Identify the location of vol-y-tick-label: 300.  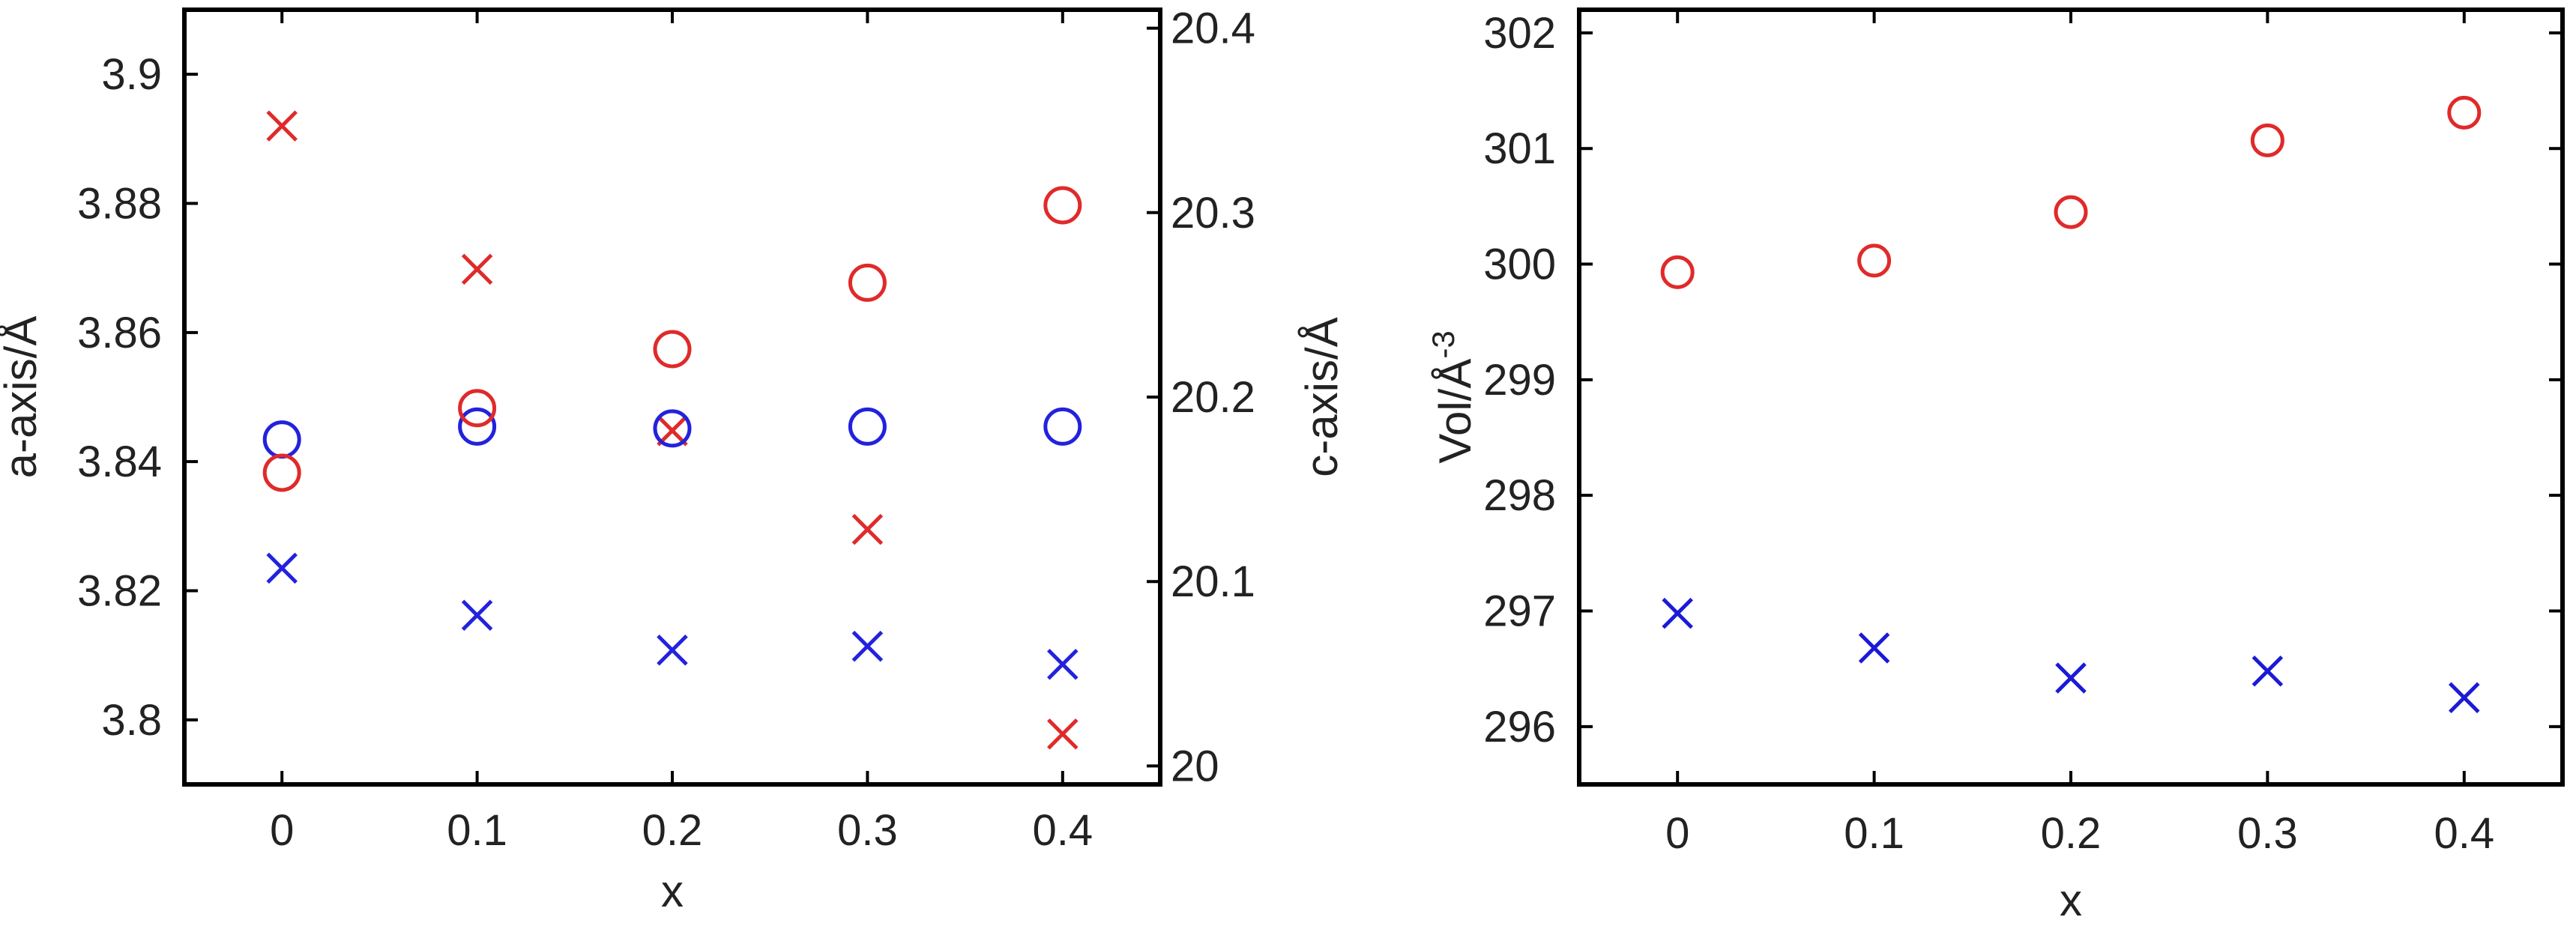
(1519, 264).